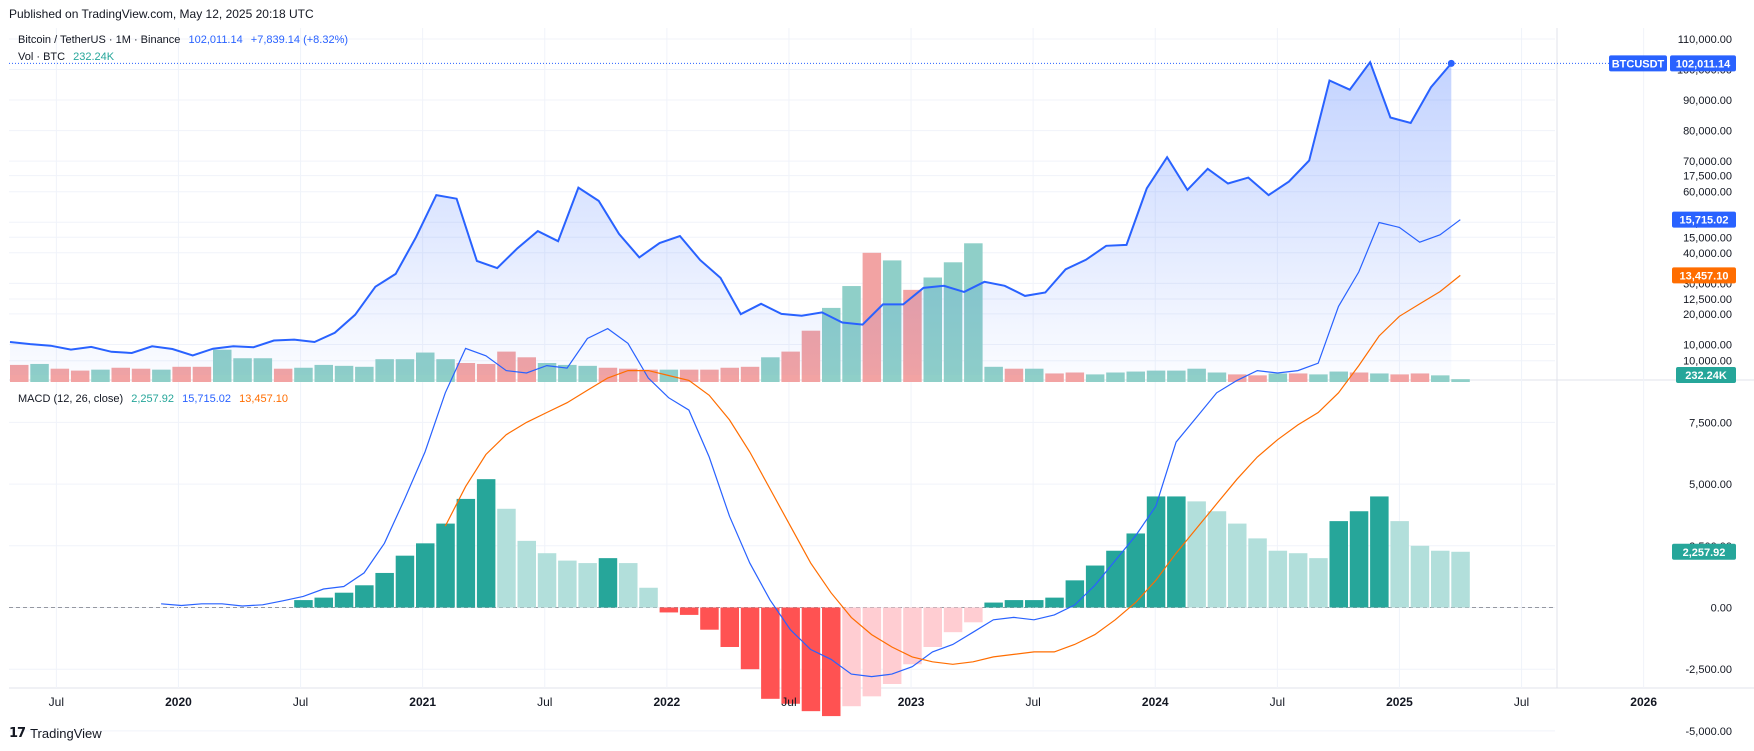 The image size is (1754, 751). What do you see at coordinates (1705, 40) in the screenshot?
I see `price-tick-label: 110,000.00` at bounding box center [1705, 40].